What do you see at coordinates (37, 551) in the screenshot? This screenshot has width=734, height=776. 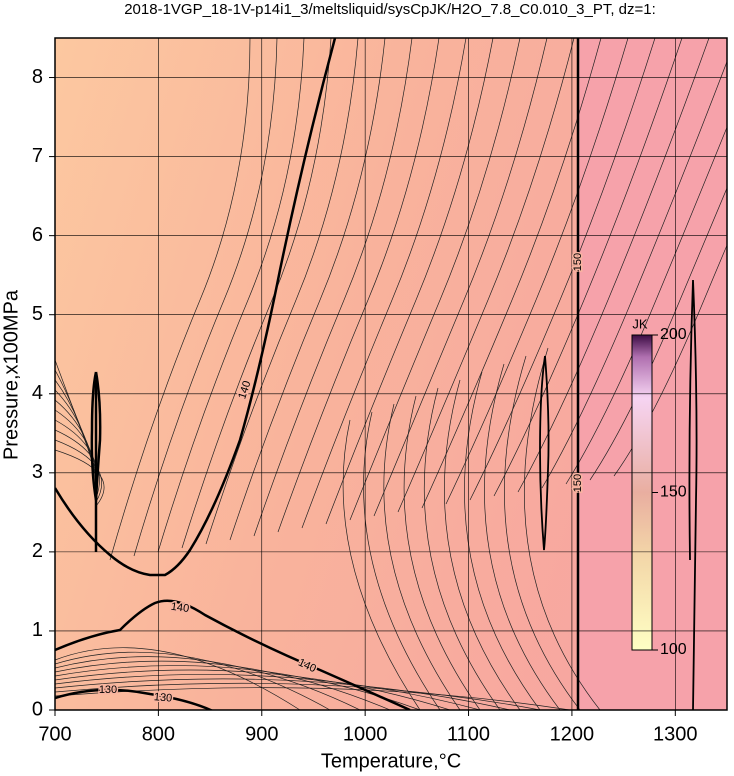 I see `y-tick-label: 2` at bounding box center [37, 551].